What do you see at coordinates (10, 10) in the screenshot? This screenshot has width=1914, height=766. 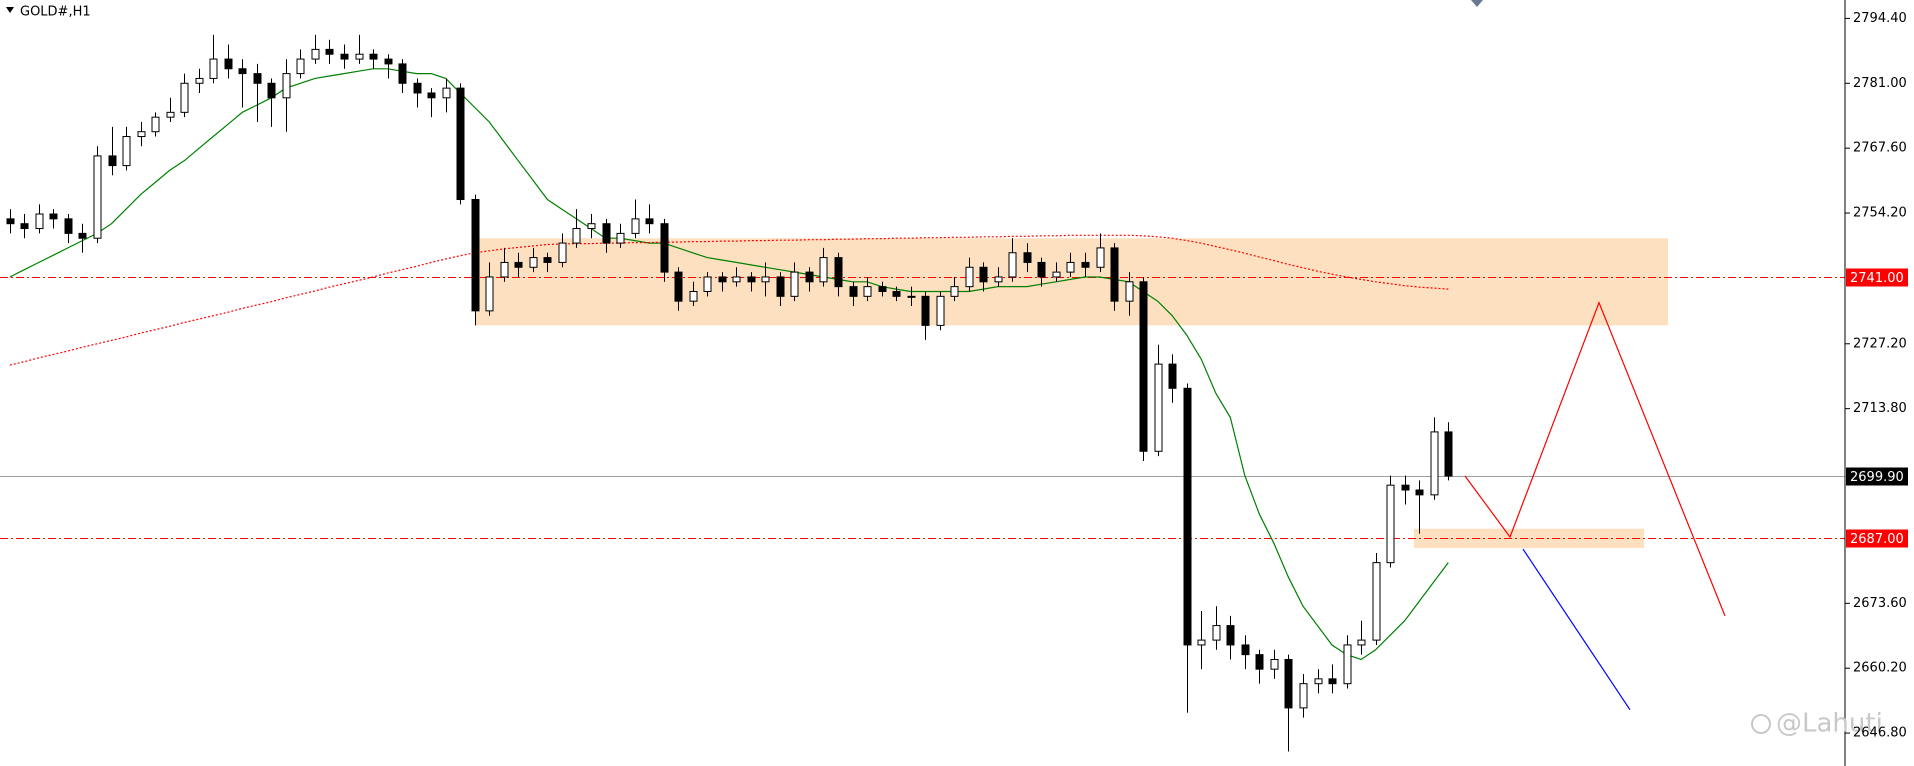 I see `symbol-menu-arrow` at bounding box center [10, 10].